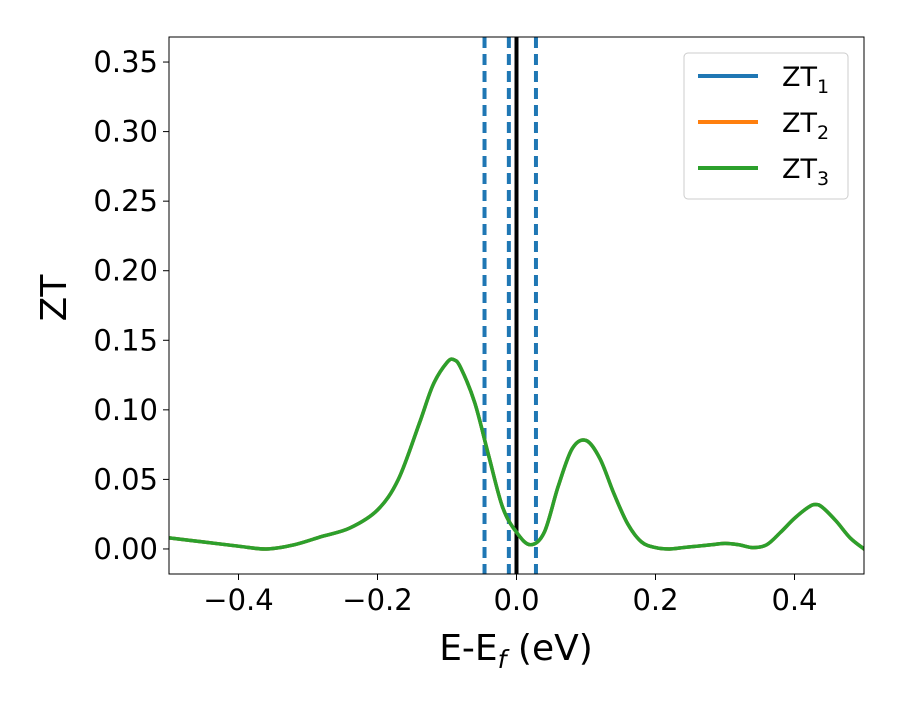 The image size is (900, 705). What do you see at coordinates (125, 201) in the screenshot?
I see `y-tick-label: 0.25` at bounding box center [125, 201].